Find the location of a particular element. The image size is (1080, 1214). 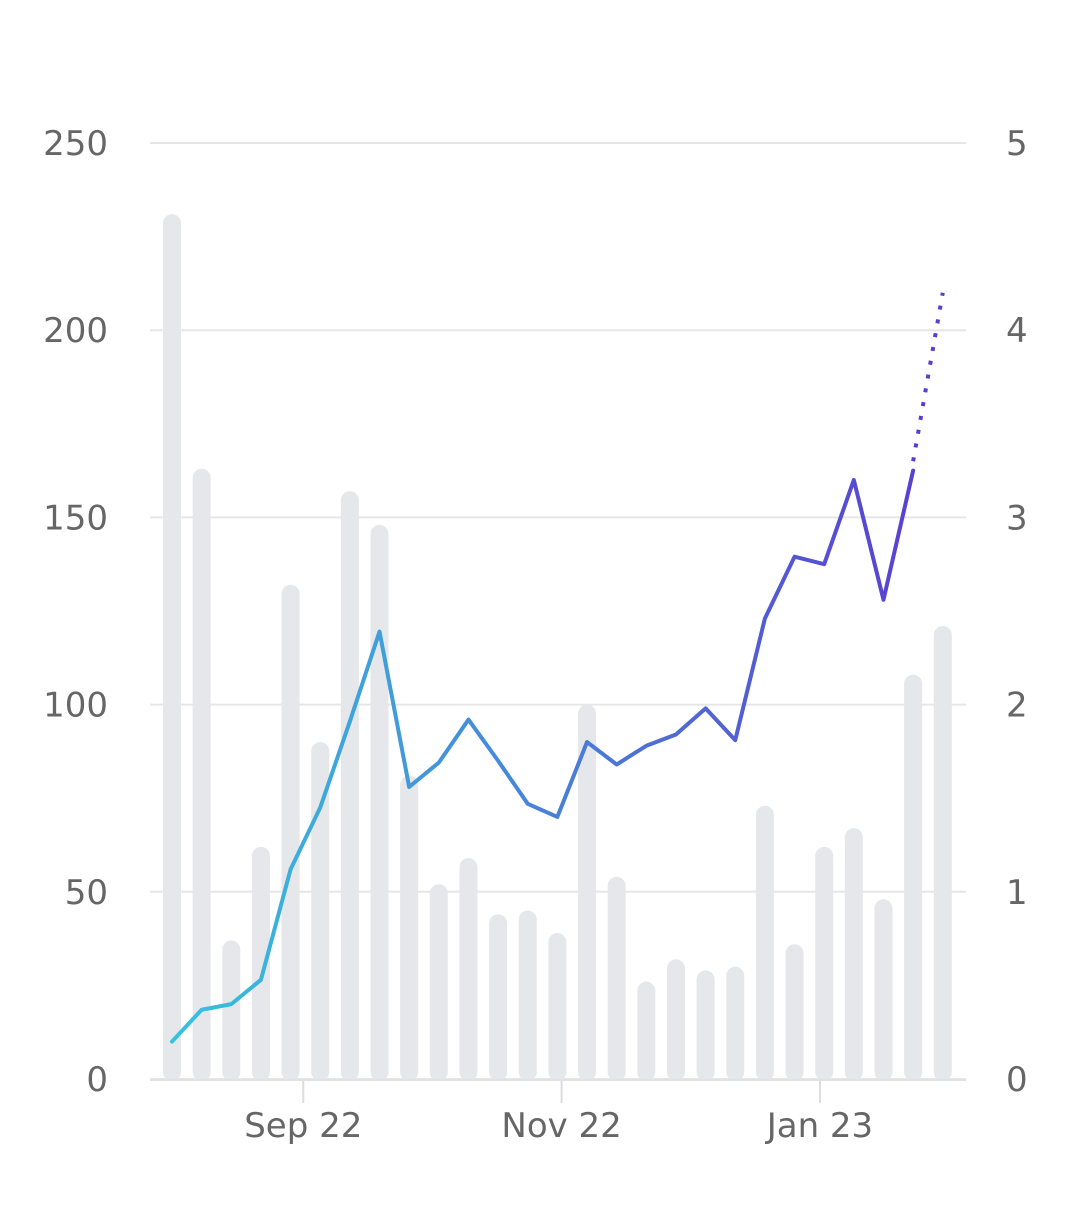

y-tick-right: 5 is located at coordinates (1017, 144).